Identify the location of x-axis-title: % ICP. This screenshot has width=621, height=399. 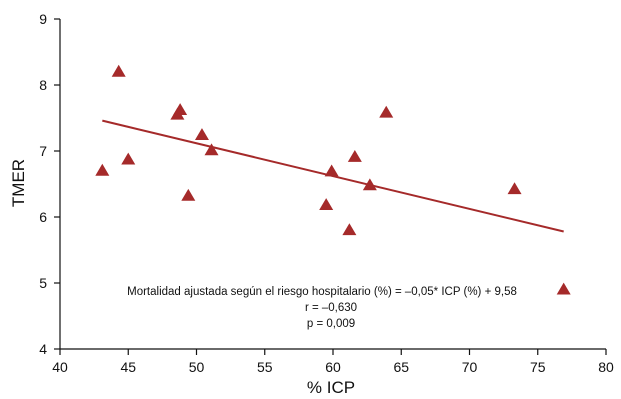
(331, 387).